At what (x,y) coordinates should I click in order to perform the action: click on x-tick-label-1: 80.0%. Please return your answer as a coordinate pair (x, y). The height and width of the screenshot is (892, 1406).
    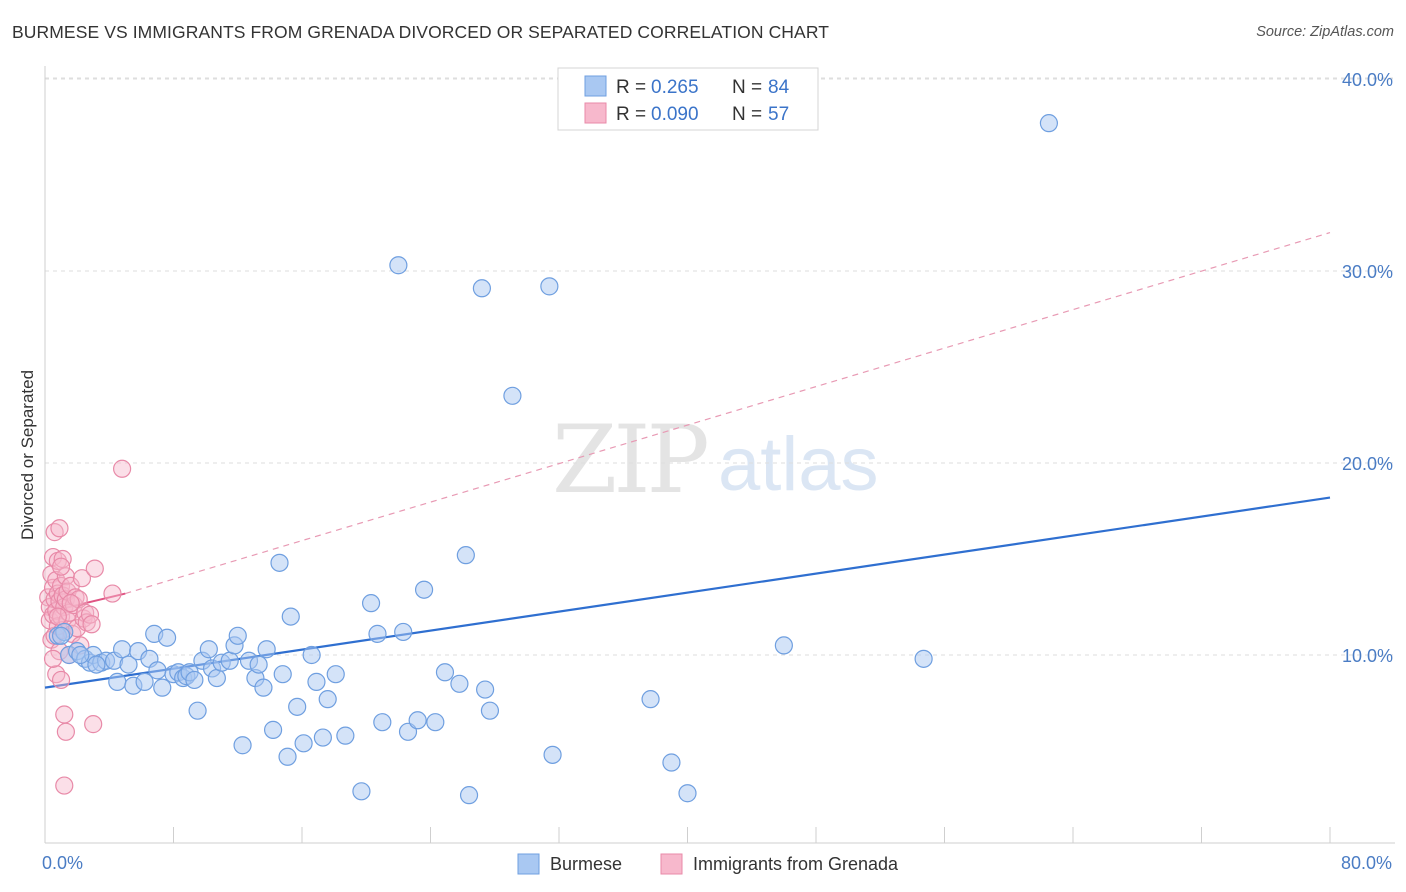
    Looking at the image, I should click on (1366, 863).